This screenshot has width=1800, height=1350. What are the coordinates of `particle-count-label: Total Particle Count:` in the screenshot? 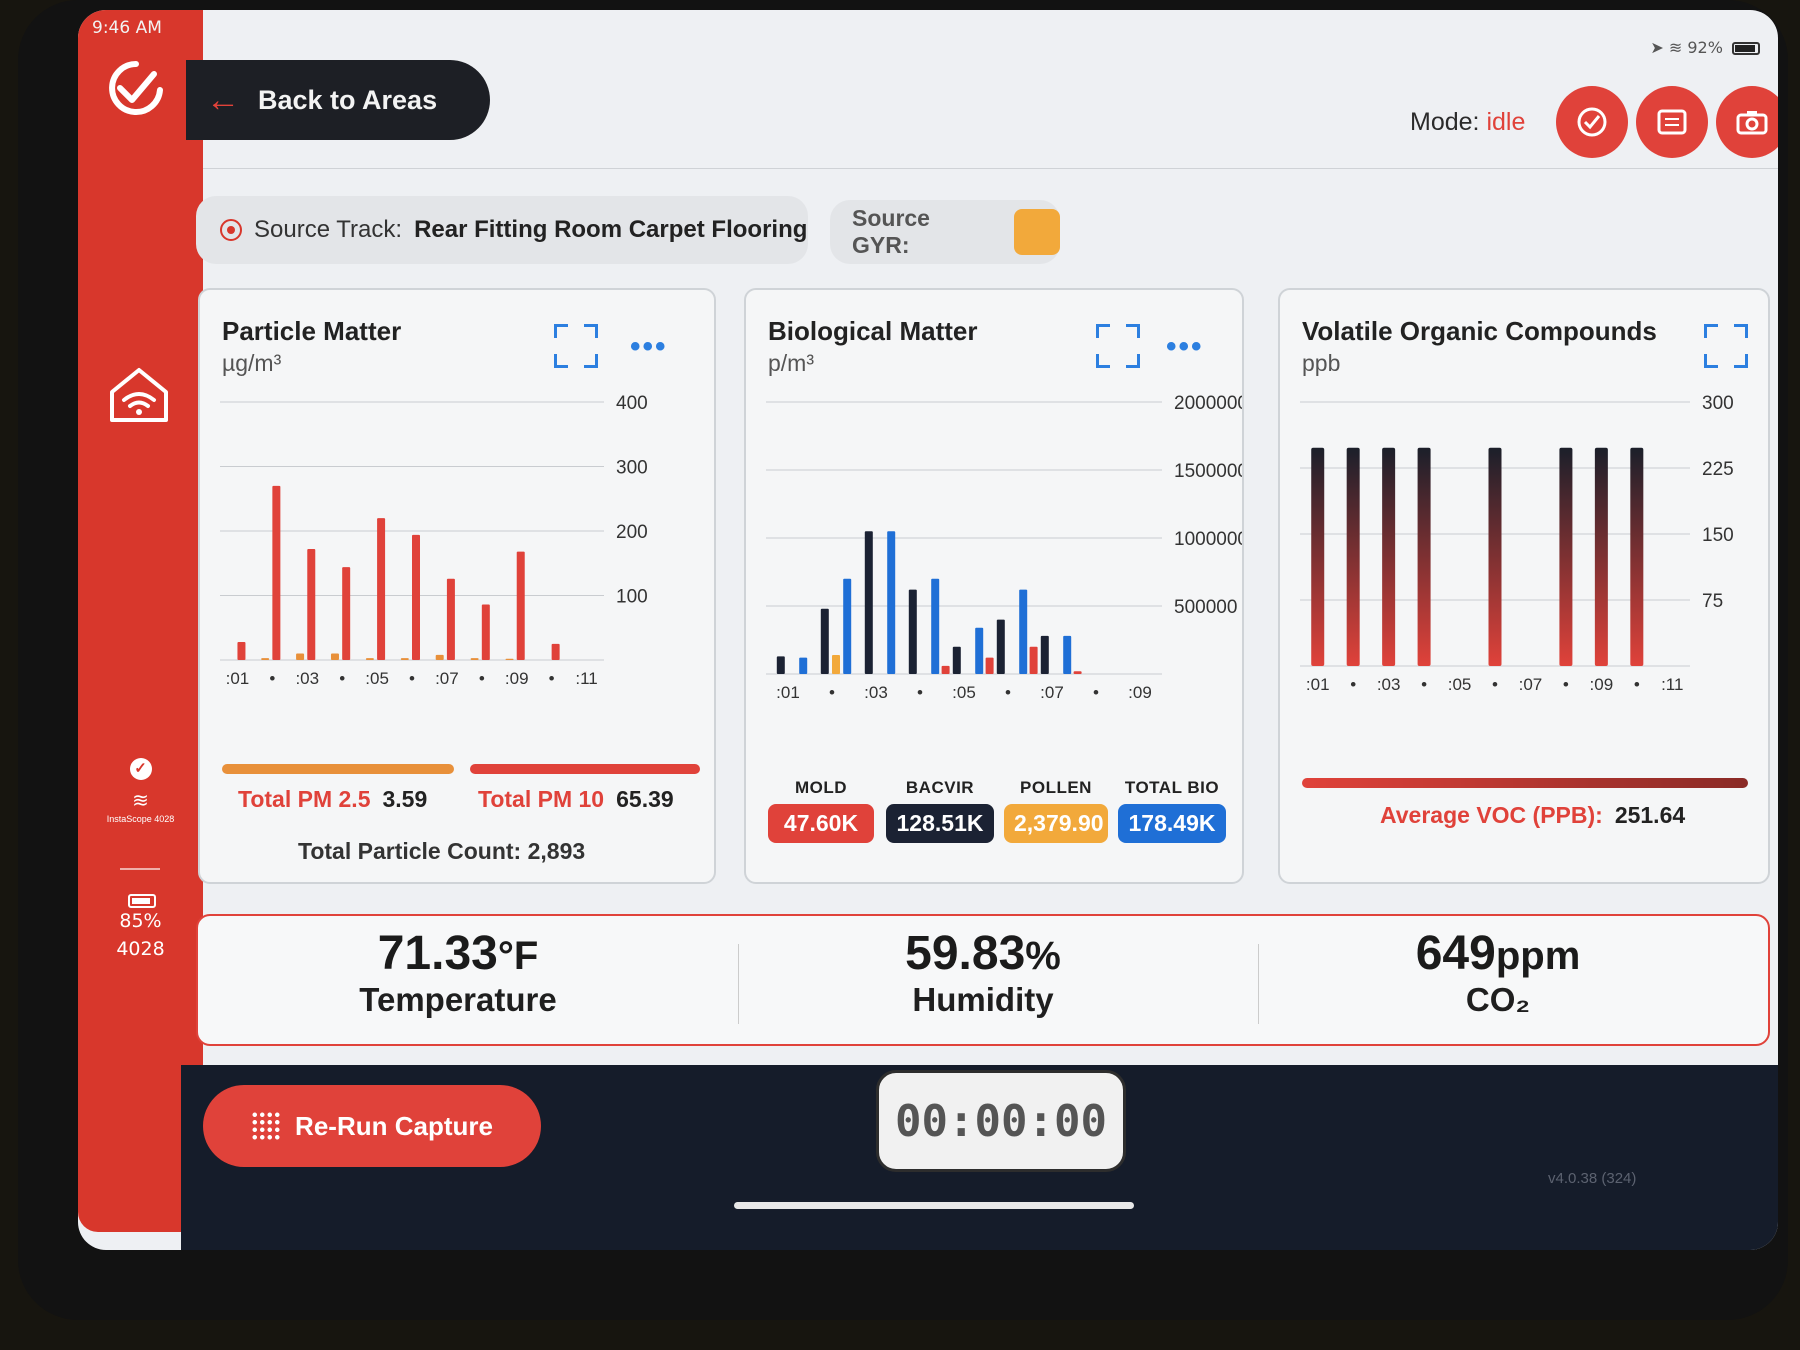 It's located at (410, 851).